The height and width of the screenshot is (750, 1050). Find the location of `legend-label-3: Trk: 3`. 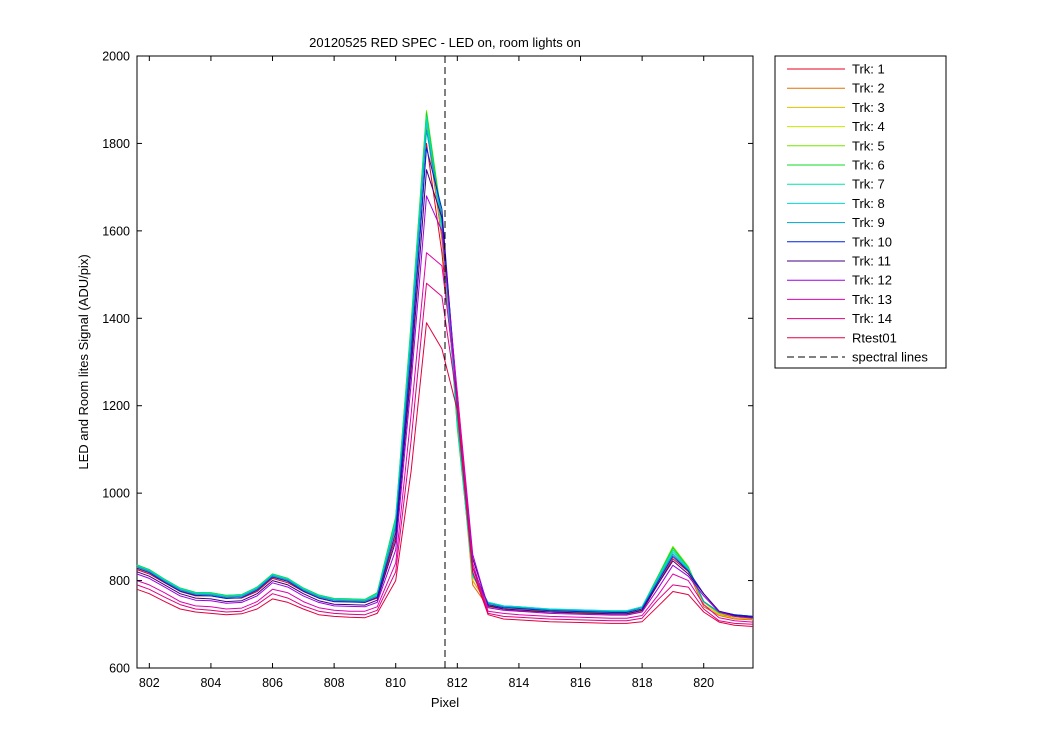

legend-label-3: Trk: 3 is located at coordinates (868, 107).